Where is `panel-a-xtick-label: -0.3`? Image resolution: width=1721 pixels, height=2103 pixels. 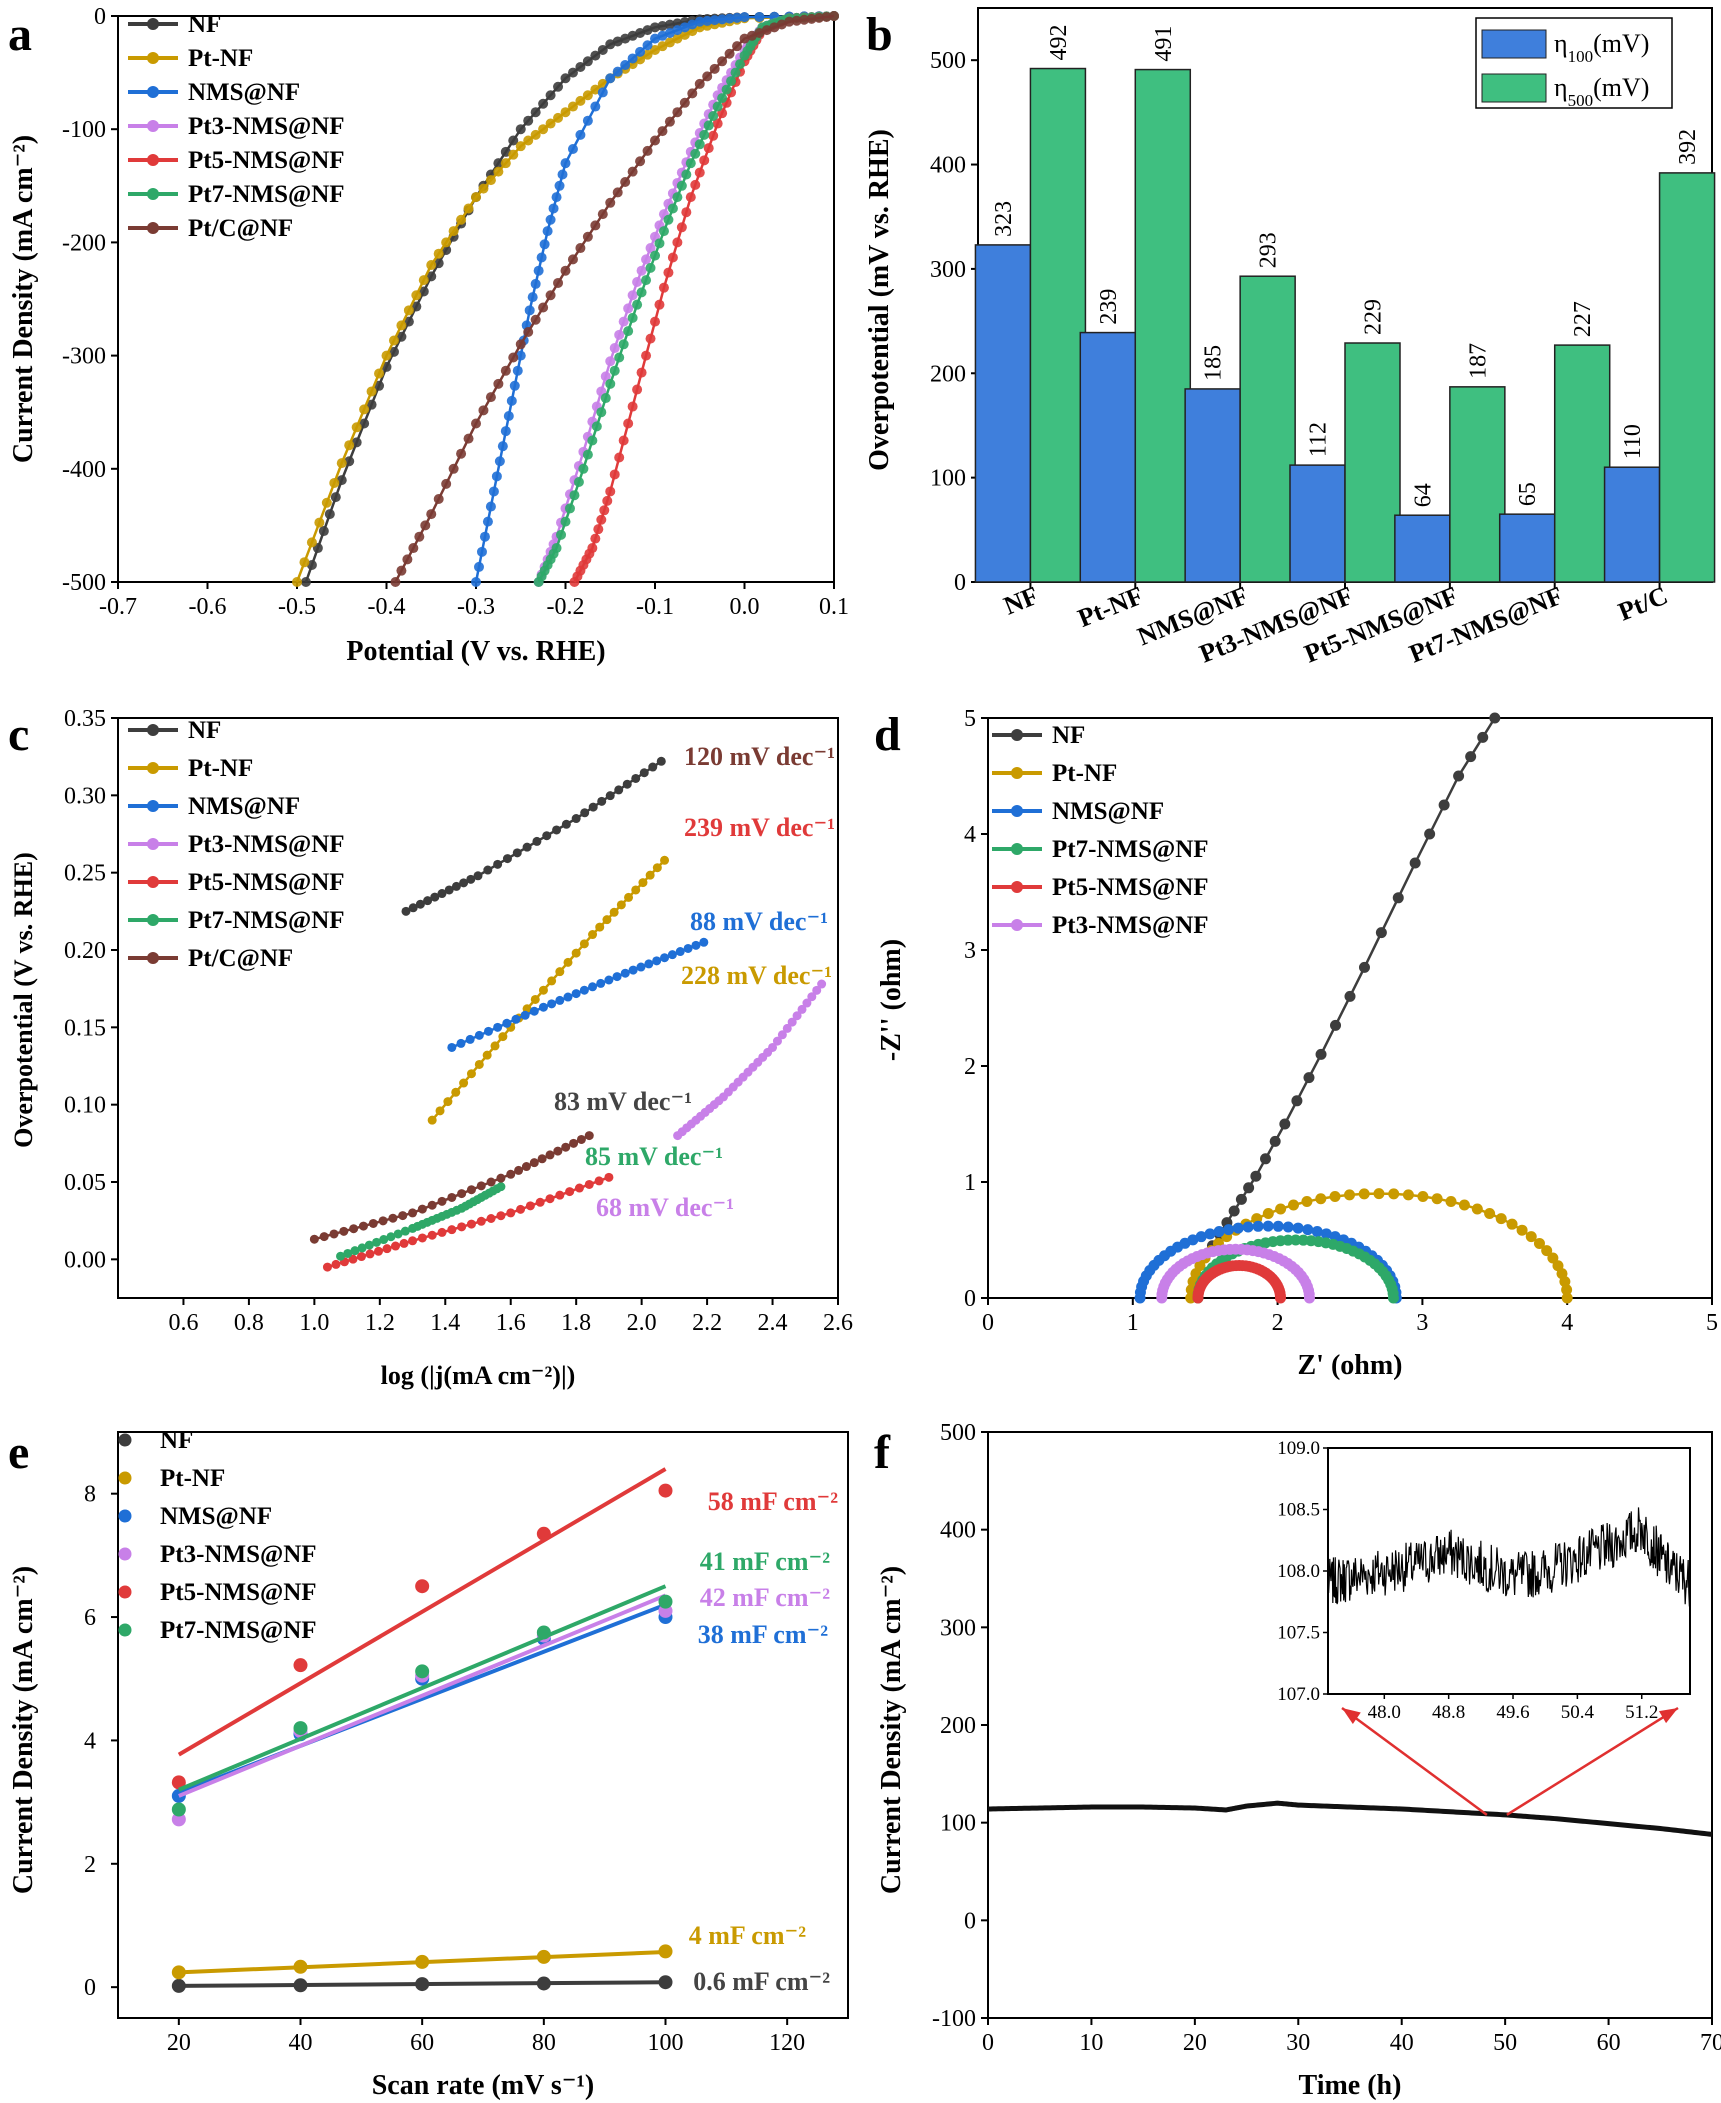
panel-a-xtick-label: -0.3 is located at coordinates (476, 607).